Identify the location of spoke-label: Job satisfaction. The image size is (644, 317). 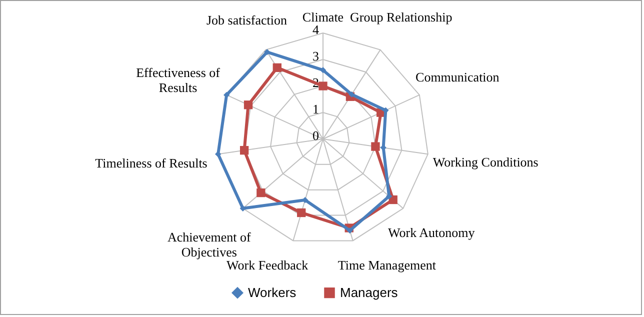
(247, 20).